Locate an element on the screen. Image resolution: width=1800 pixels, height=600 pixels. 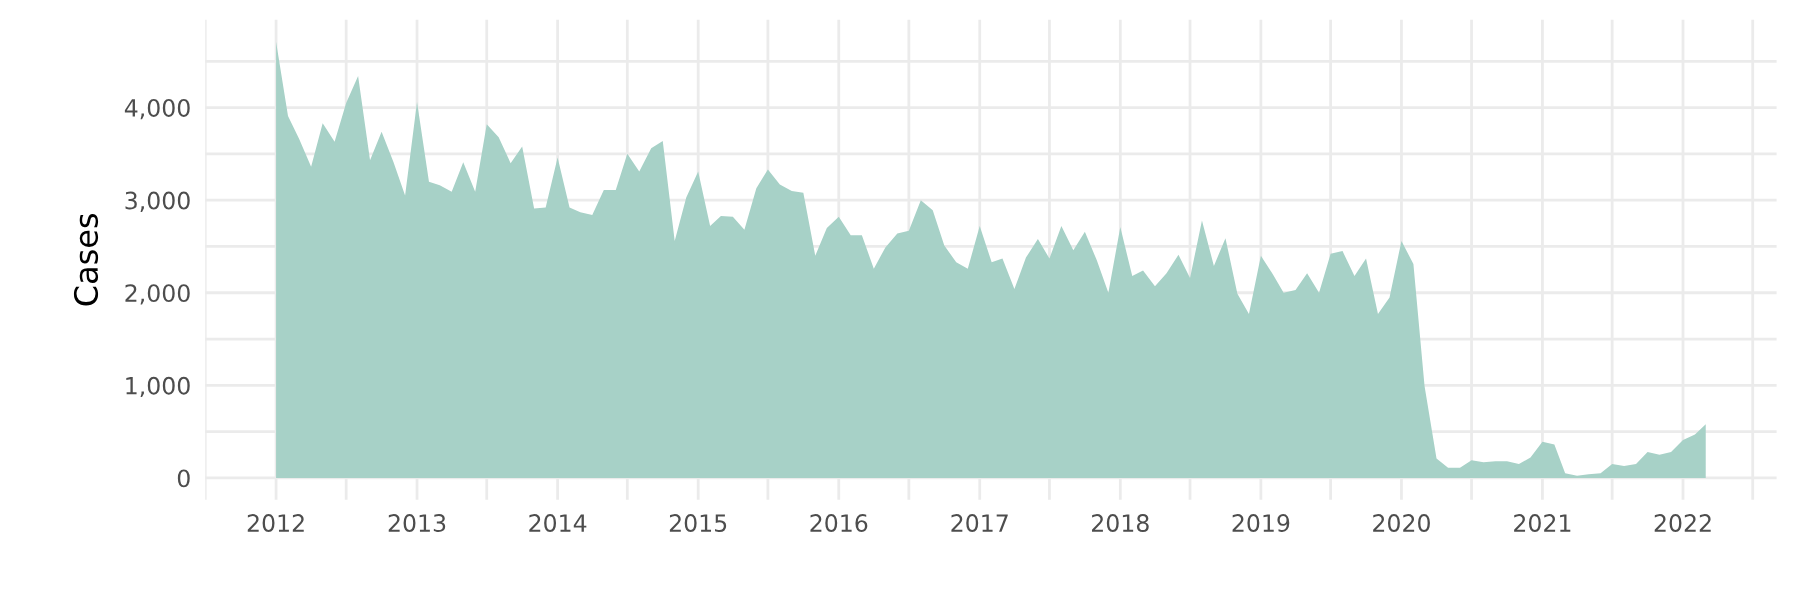
x-tick-label: 2021 is located at coordinates (1542, 523).